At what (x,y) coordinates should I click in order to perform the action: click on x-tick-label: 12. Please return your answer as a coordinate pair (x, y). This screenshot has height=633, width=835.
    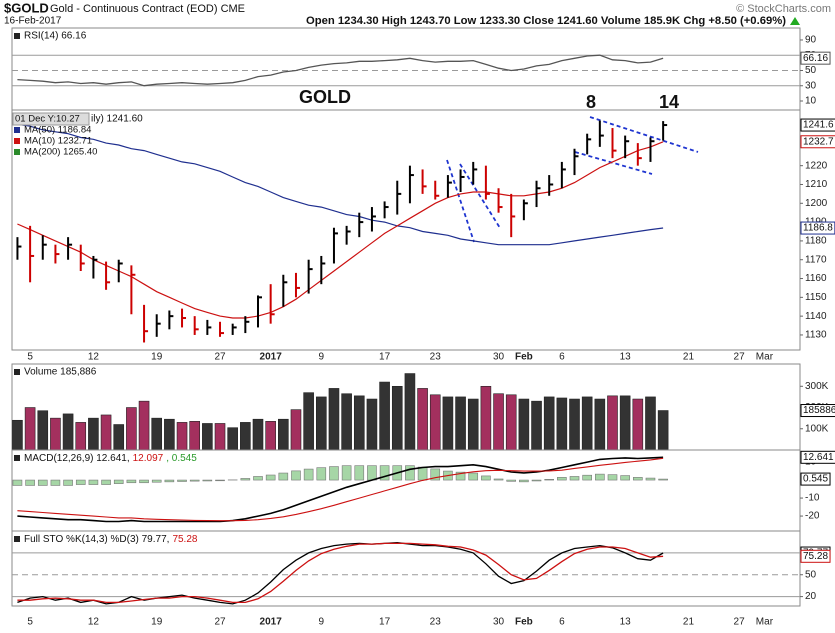
    Looking at the image, I should click on (94, 622).